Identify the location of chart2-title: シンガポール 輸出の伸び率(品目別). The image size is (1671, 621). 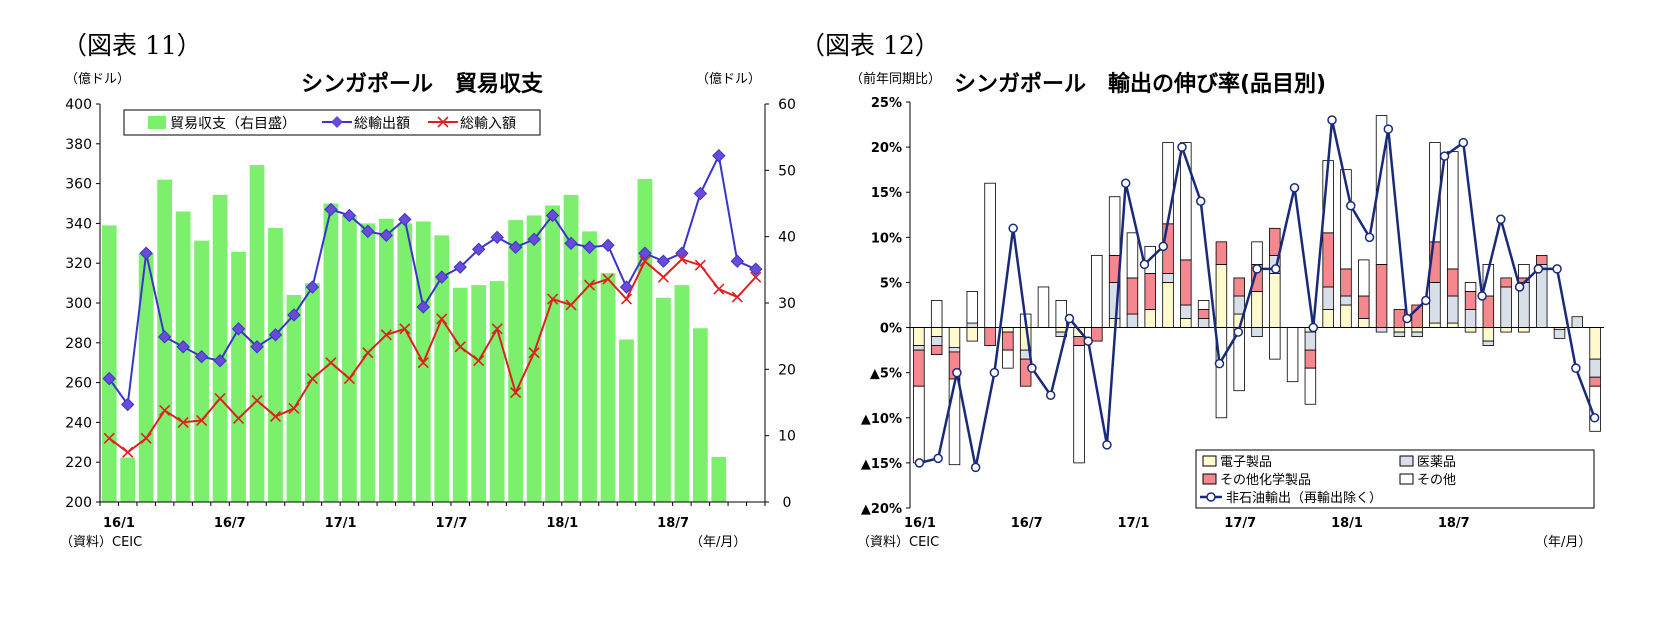
(1140, 84).